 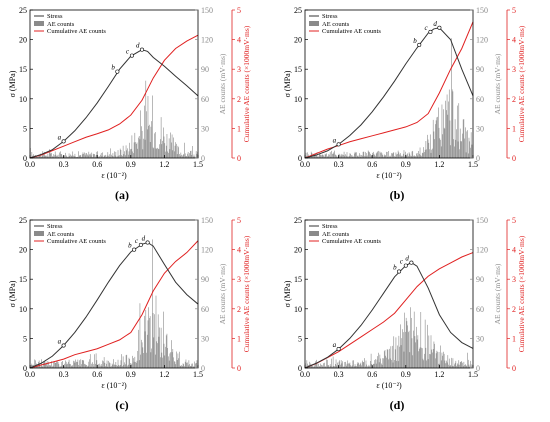 What do you see at coordinates (142, 49) in the screenshot?
I see `point-d-marker` at bounding box center [142, 49].